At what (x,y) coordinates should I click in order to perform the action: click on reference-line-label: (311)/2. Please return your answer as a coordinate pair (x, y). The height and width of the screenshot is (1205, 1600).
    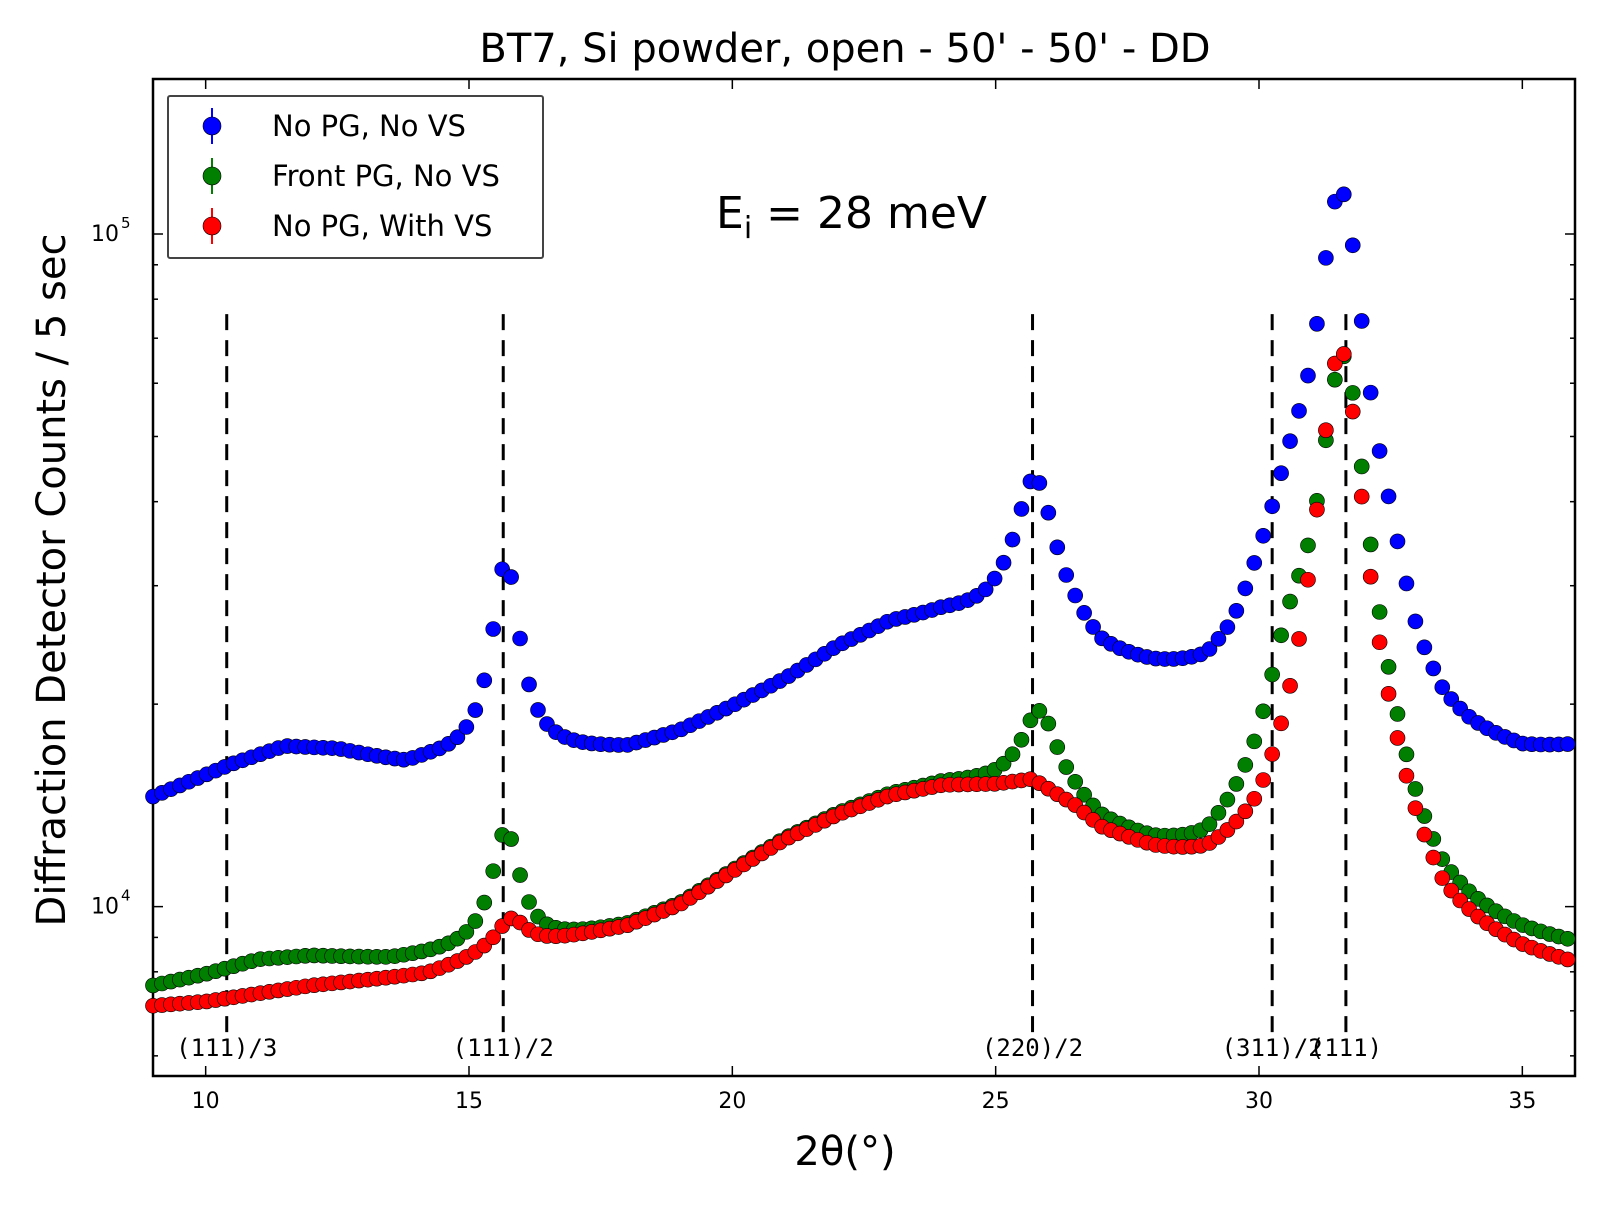
    Looking at the image, I should click on (1272, 1048).